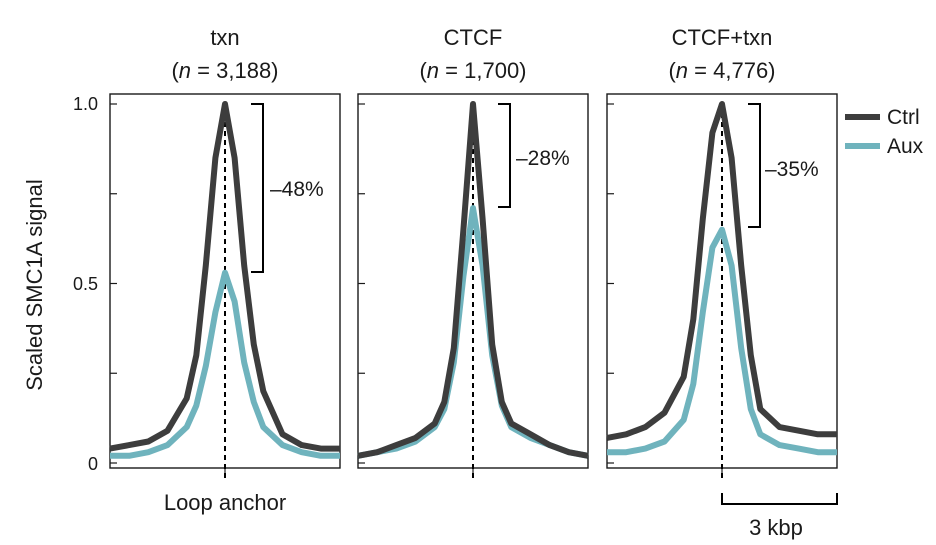 This screenshot has width=936, height=545. Describe the element at coordinates (779, 499) in the screenshot. I see `scale-bar` at that location.